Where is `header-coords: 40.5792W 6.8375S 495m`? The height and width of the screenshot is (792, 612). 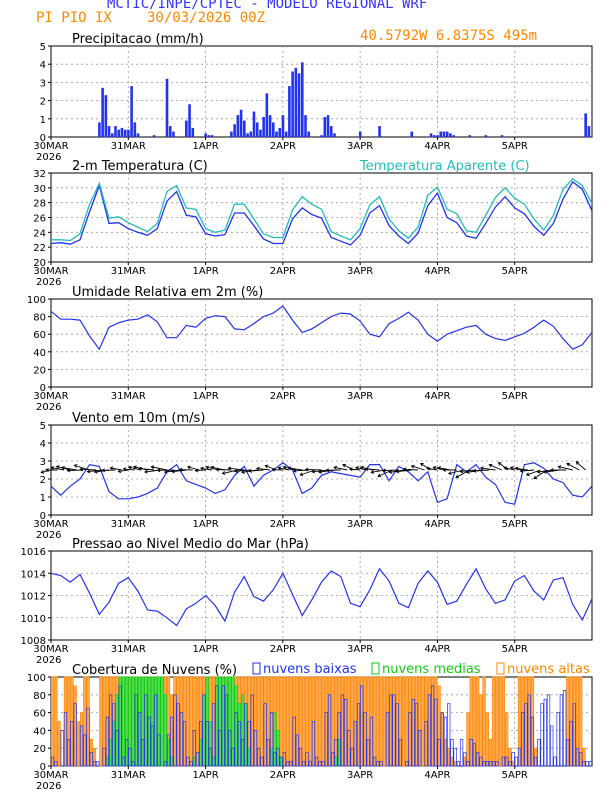 header-coords: 40.5792W 6.8375S 495m is located at coordinates (449, 36).